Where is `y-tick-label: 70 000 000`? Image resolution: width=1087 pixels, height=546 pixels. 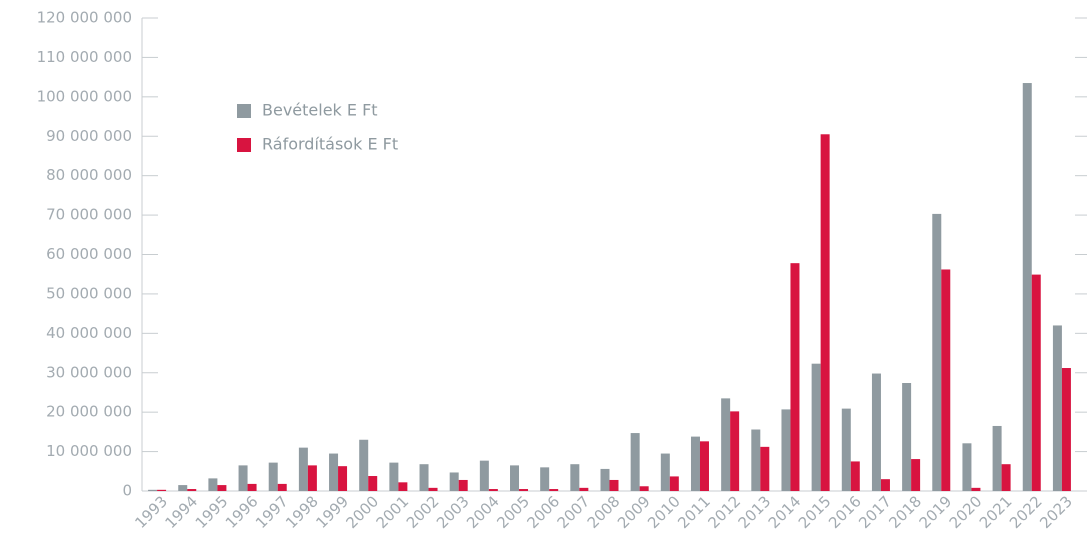
y-tick-label: 70 000 000 is located at coordinates (89, 215).